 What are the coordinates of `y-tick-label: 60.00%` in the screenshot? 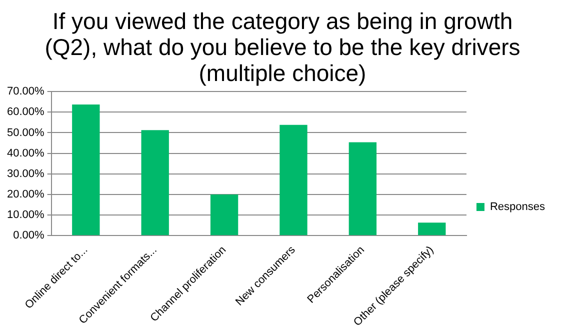 It's located at (25, 112).